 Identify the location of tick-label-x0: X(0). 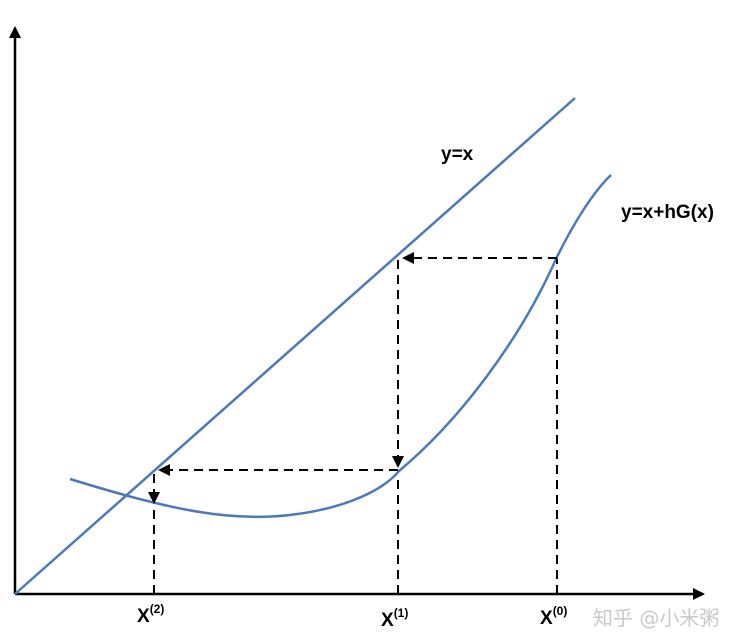
(553, 616).